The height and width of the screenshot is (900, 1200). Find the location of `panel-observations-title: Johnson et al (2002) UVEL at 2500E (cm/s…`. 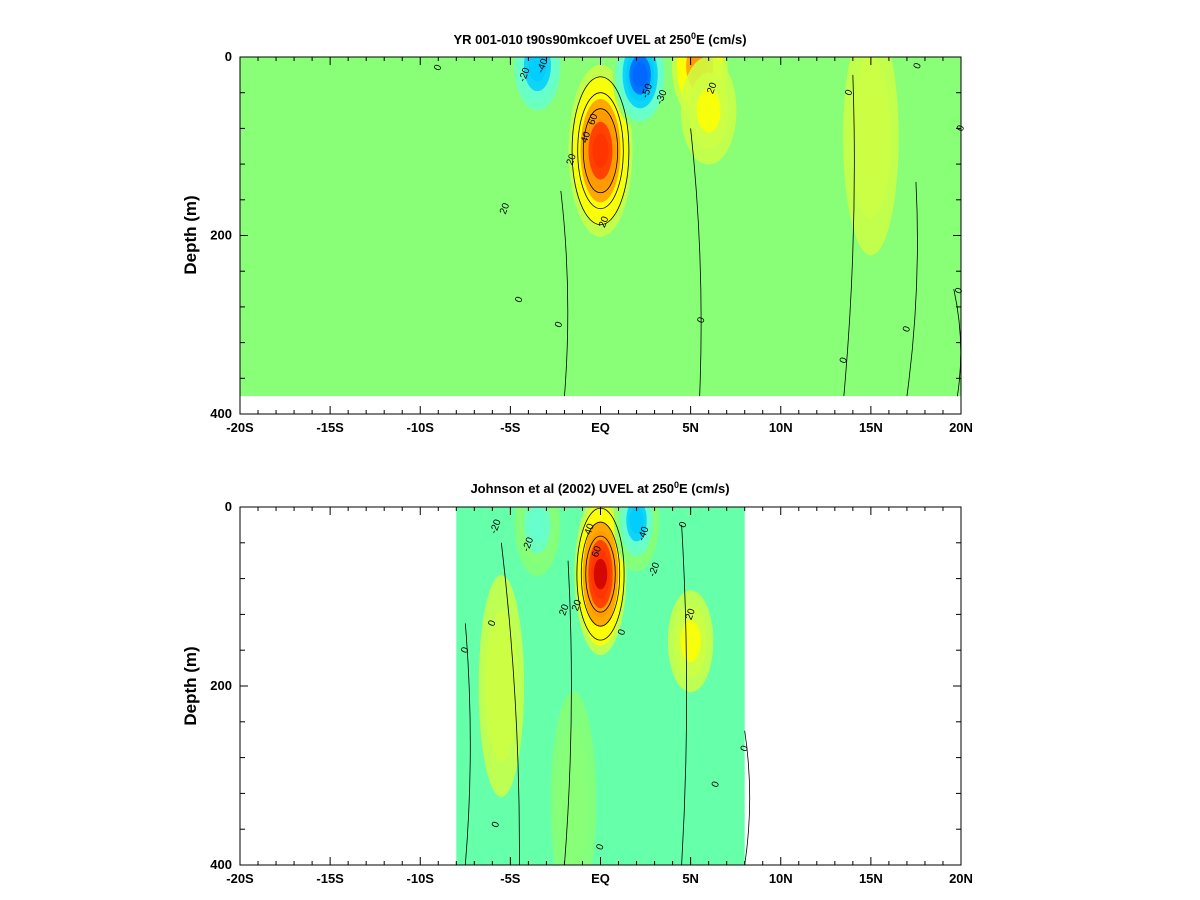

panel-observations-title: Johnson et al (2002) UVEL at 2500E (cm/s… is located at coordinates (599, 488).